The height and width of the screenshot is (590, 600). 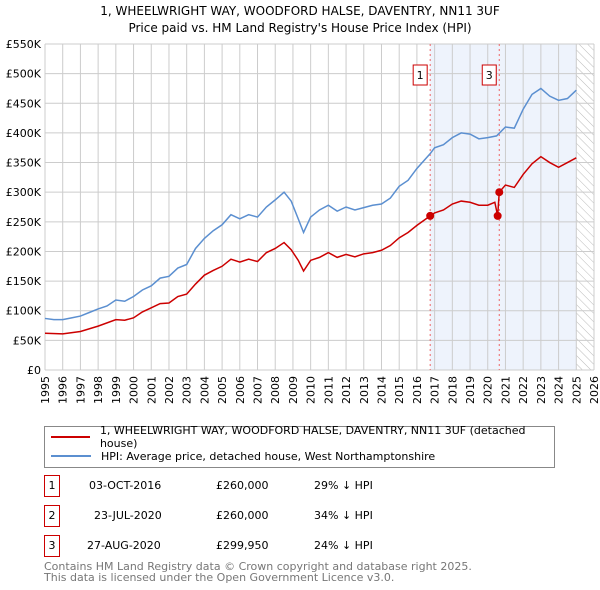 I want to click on sale-label: 3, so click(x=489, y=75).